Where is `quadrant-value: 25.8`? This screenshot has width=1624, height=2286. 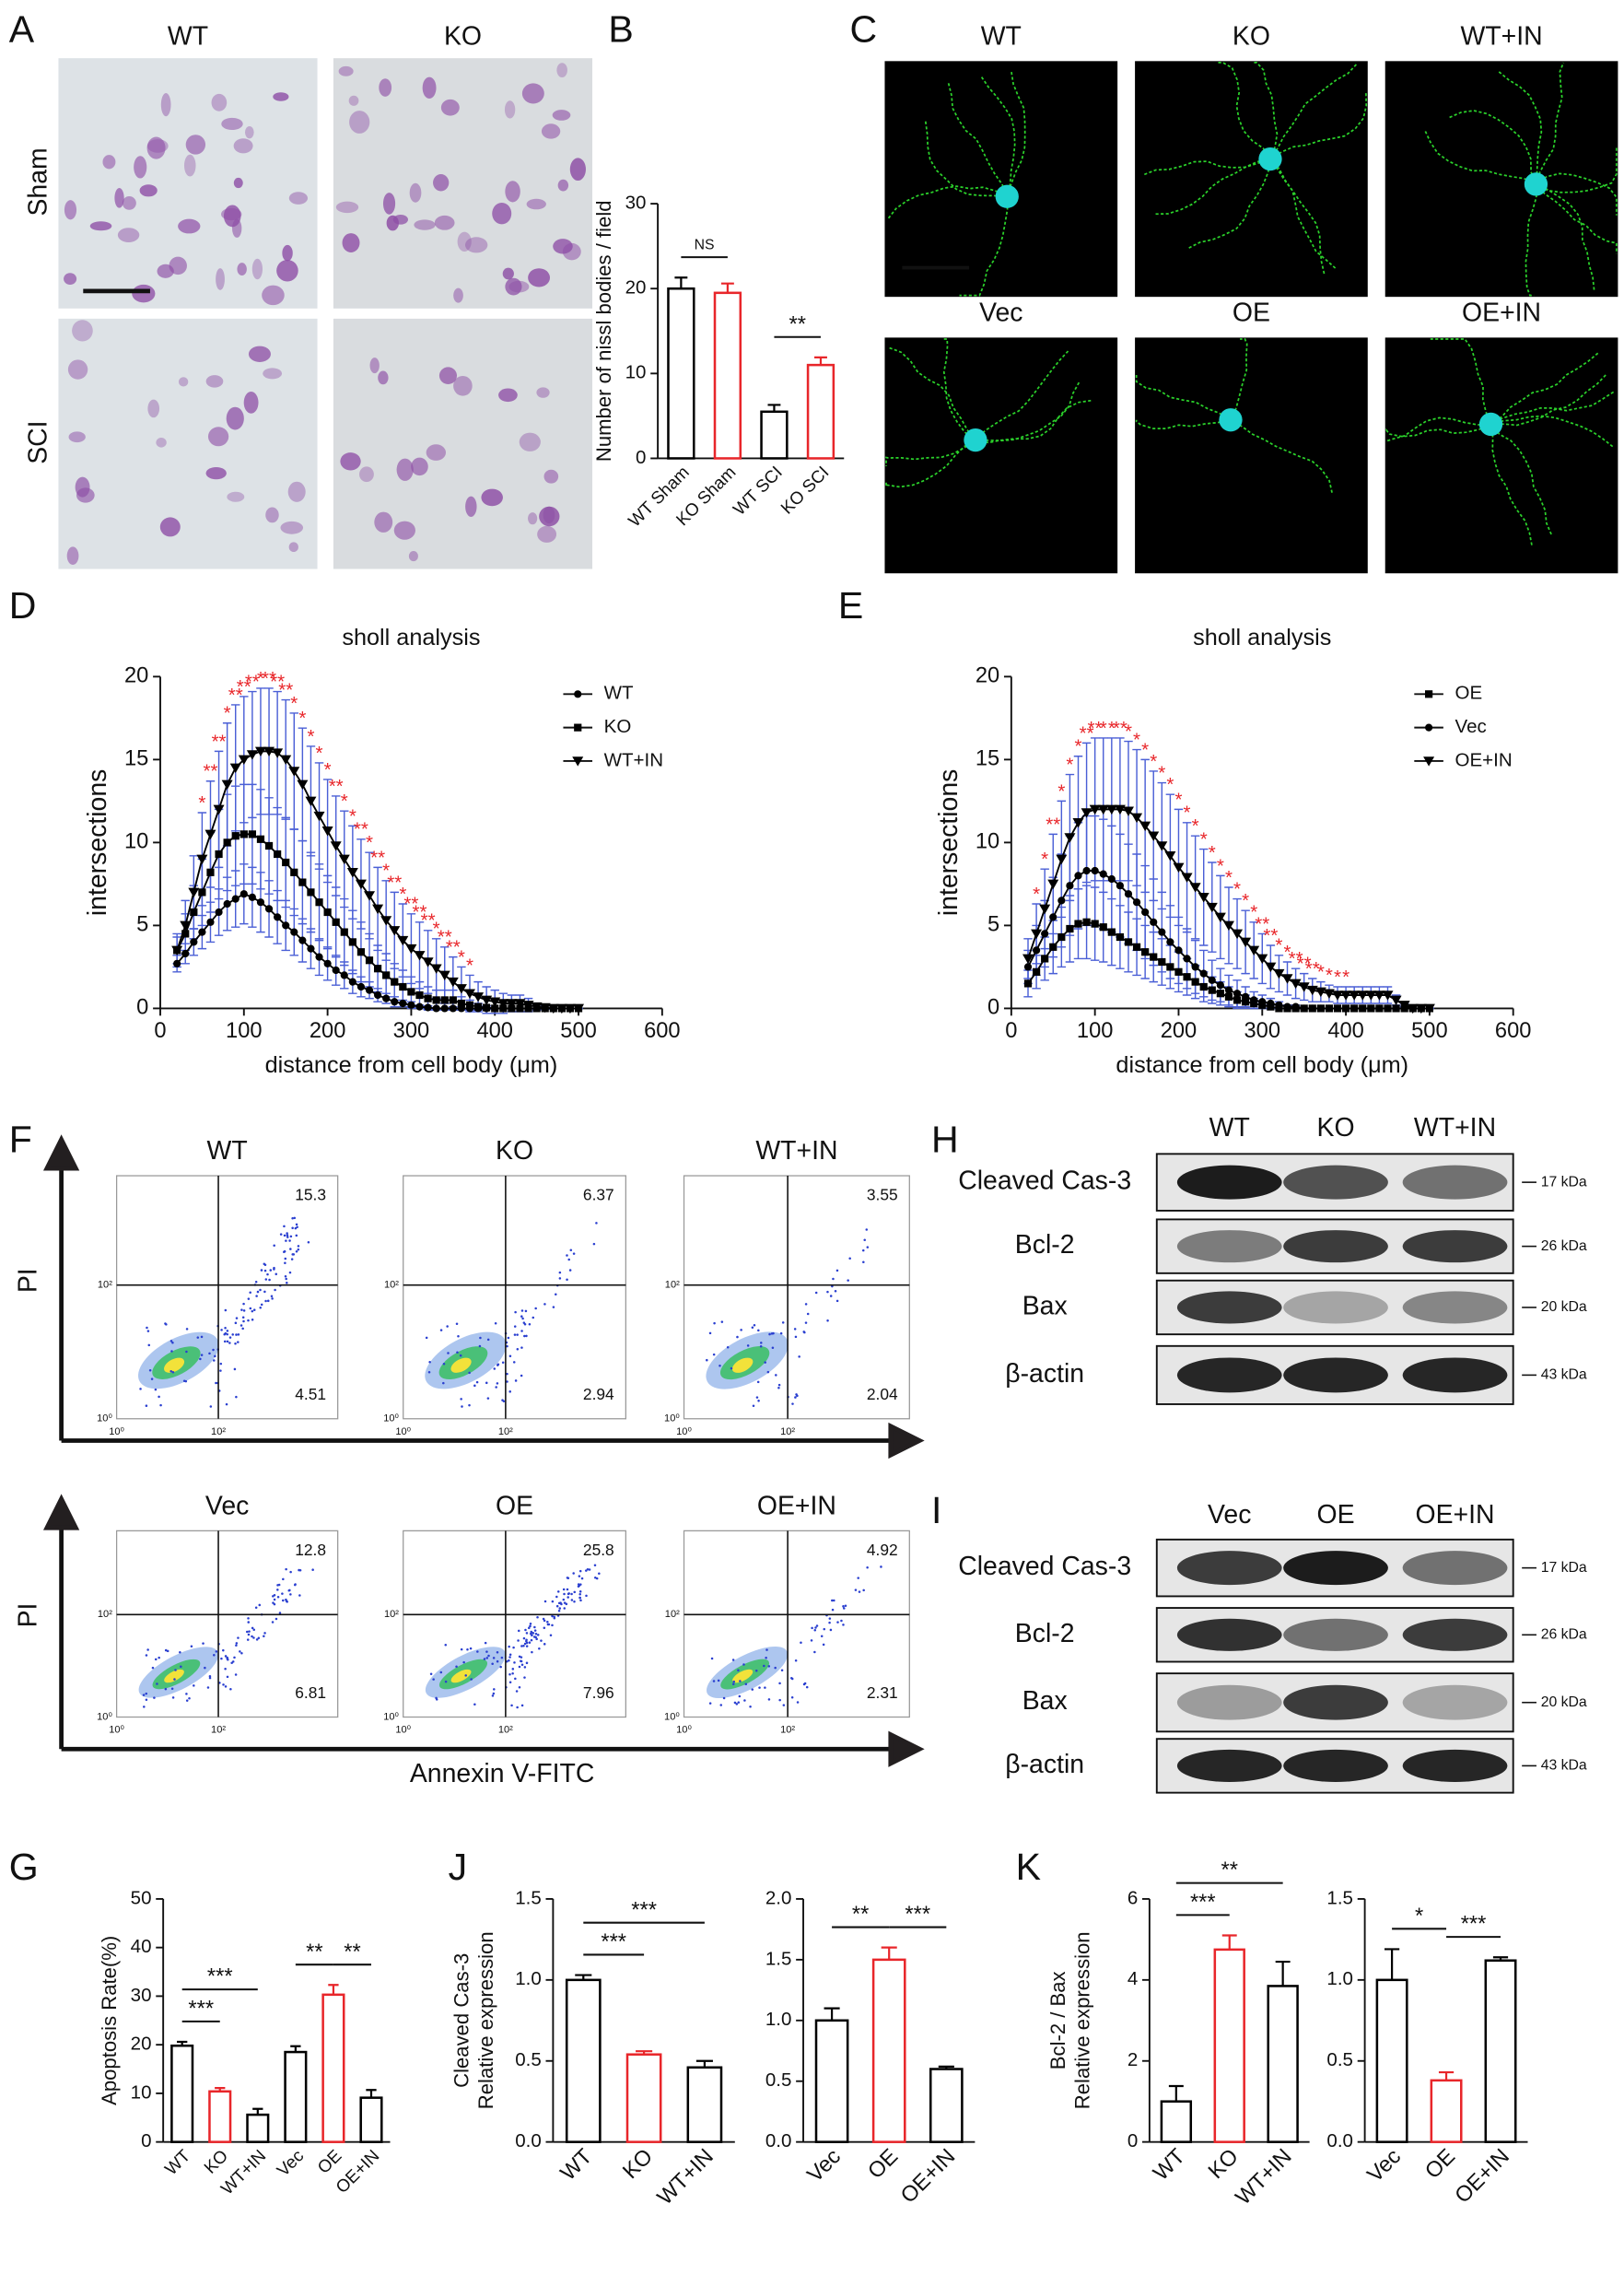
quadrant-value: 25.8 is located at coordinates (598, 1550).